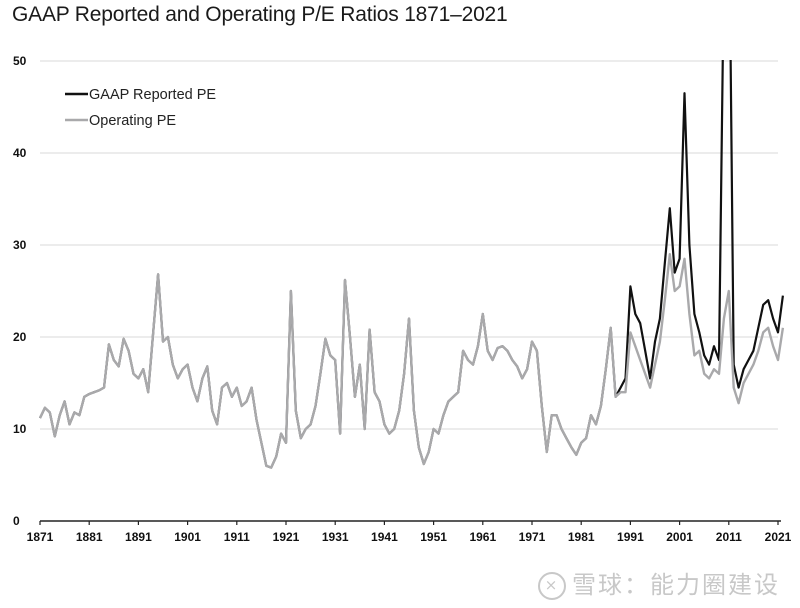  What do you see at coordinates (20, 61) in the screenshot?
I see `y-tick-label: 50` at bounding box center [20, 61].